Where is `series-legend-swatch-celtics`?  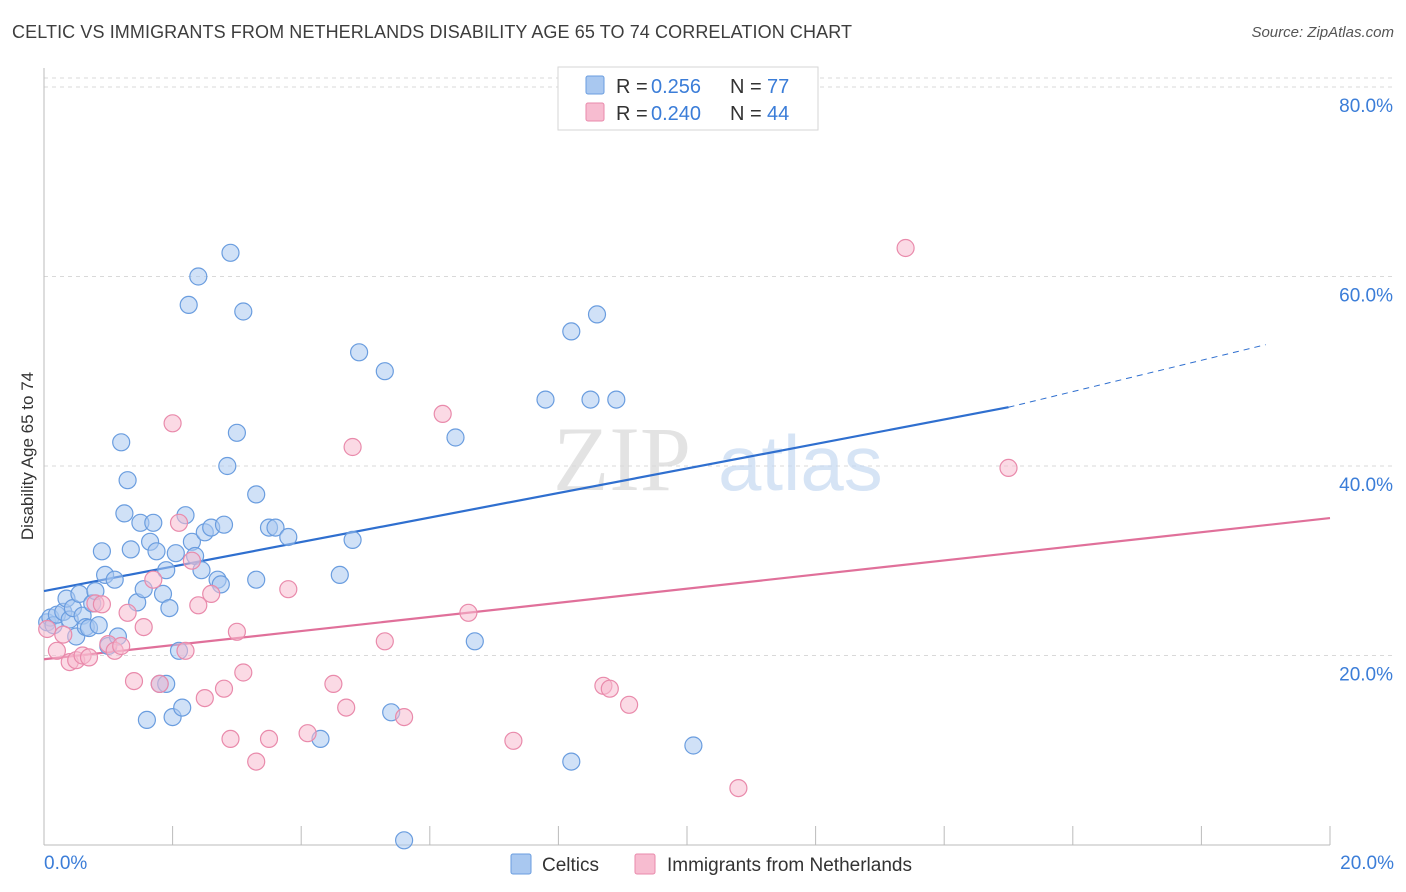
series-legend-swatch-celtics is located at coordinates (521, 864).